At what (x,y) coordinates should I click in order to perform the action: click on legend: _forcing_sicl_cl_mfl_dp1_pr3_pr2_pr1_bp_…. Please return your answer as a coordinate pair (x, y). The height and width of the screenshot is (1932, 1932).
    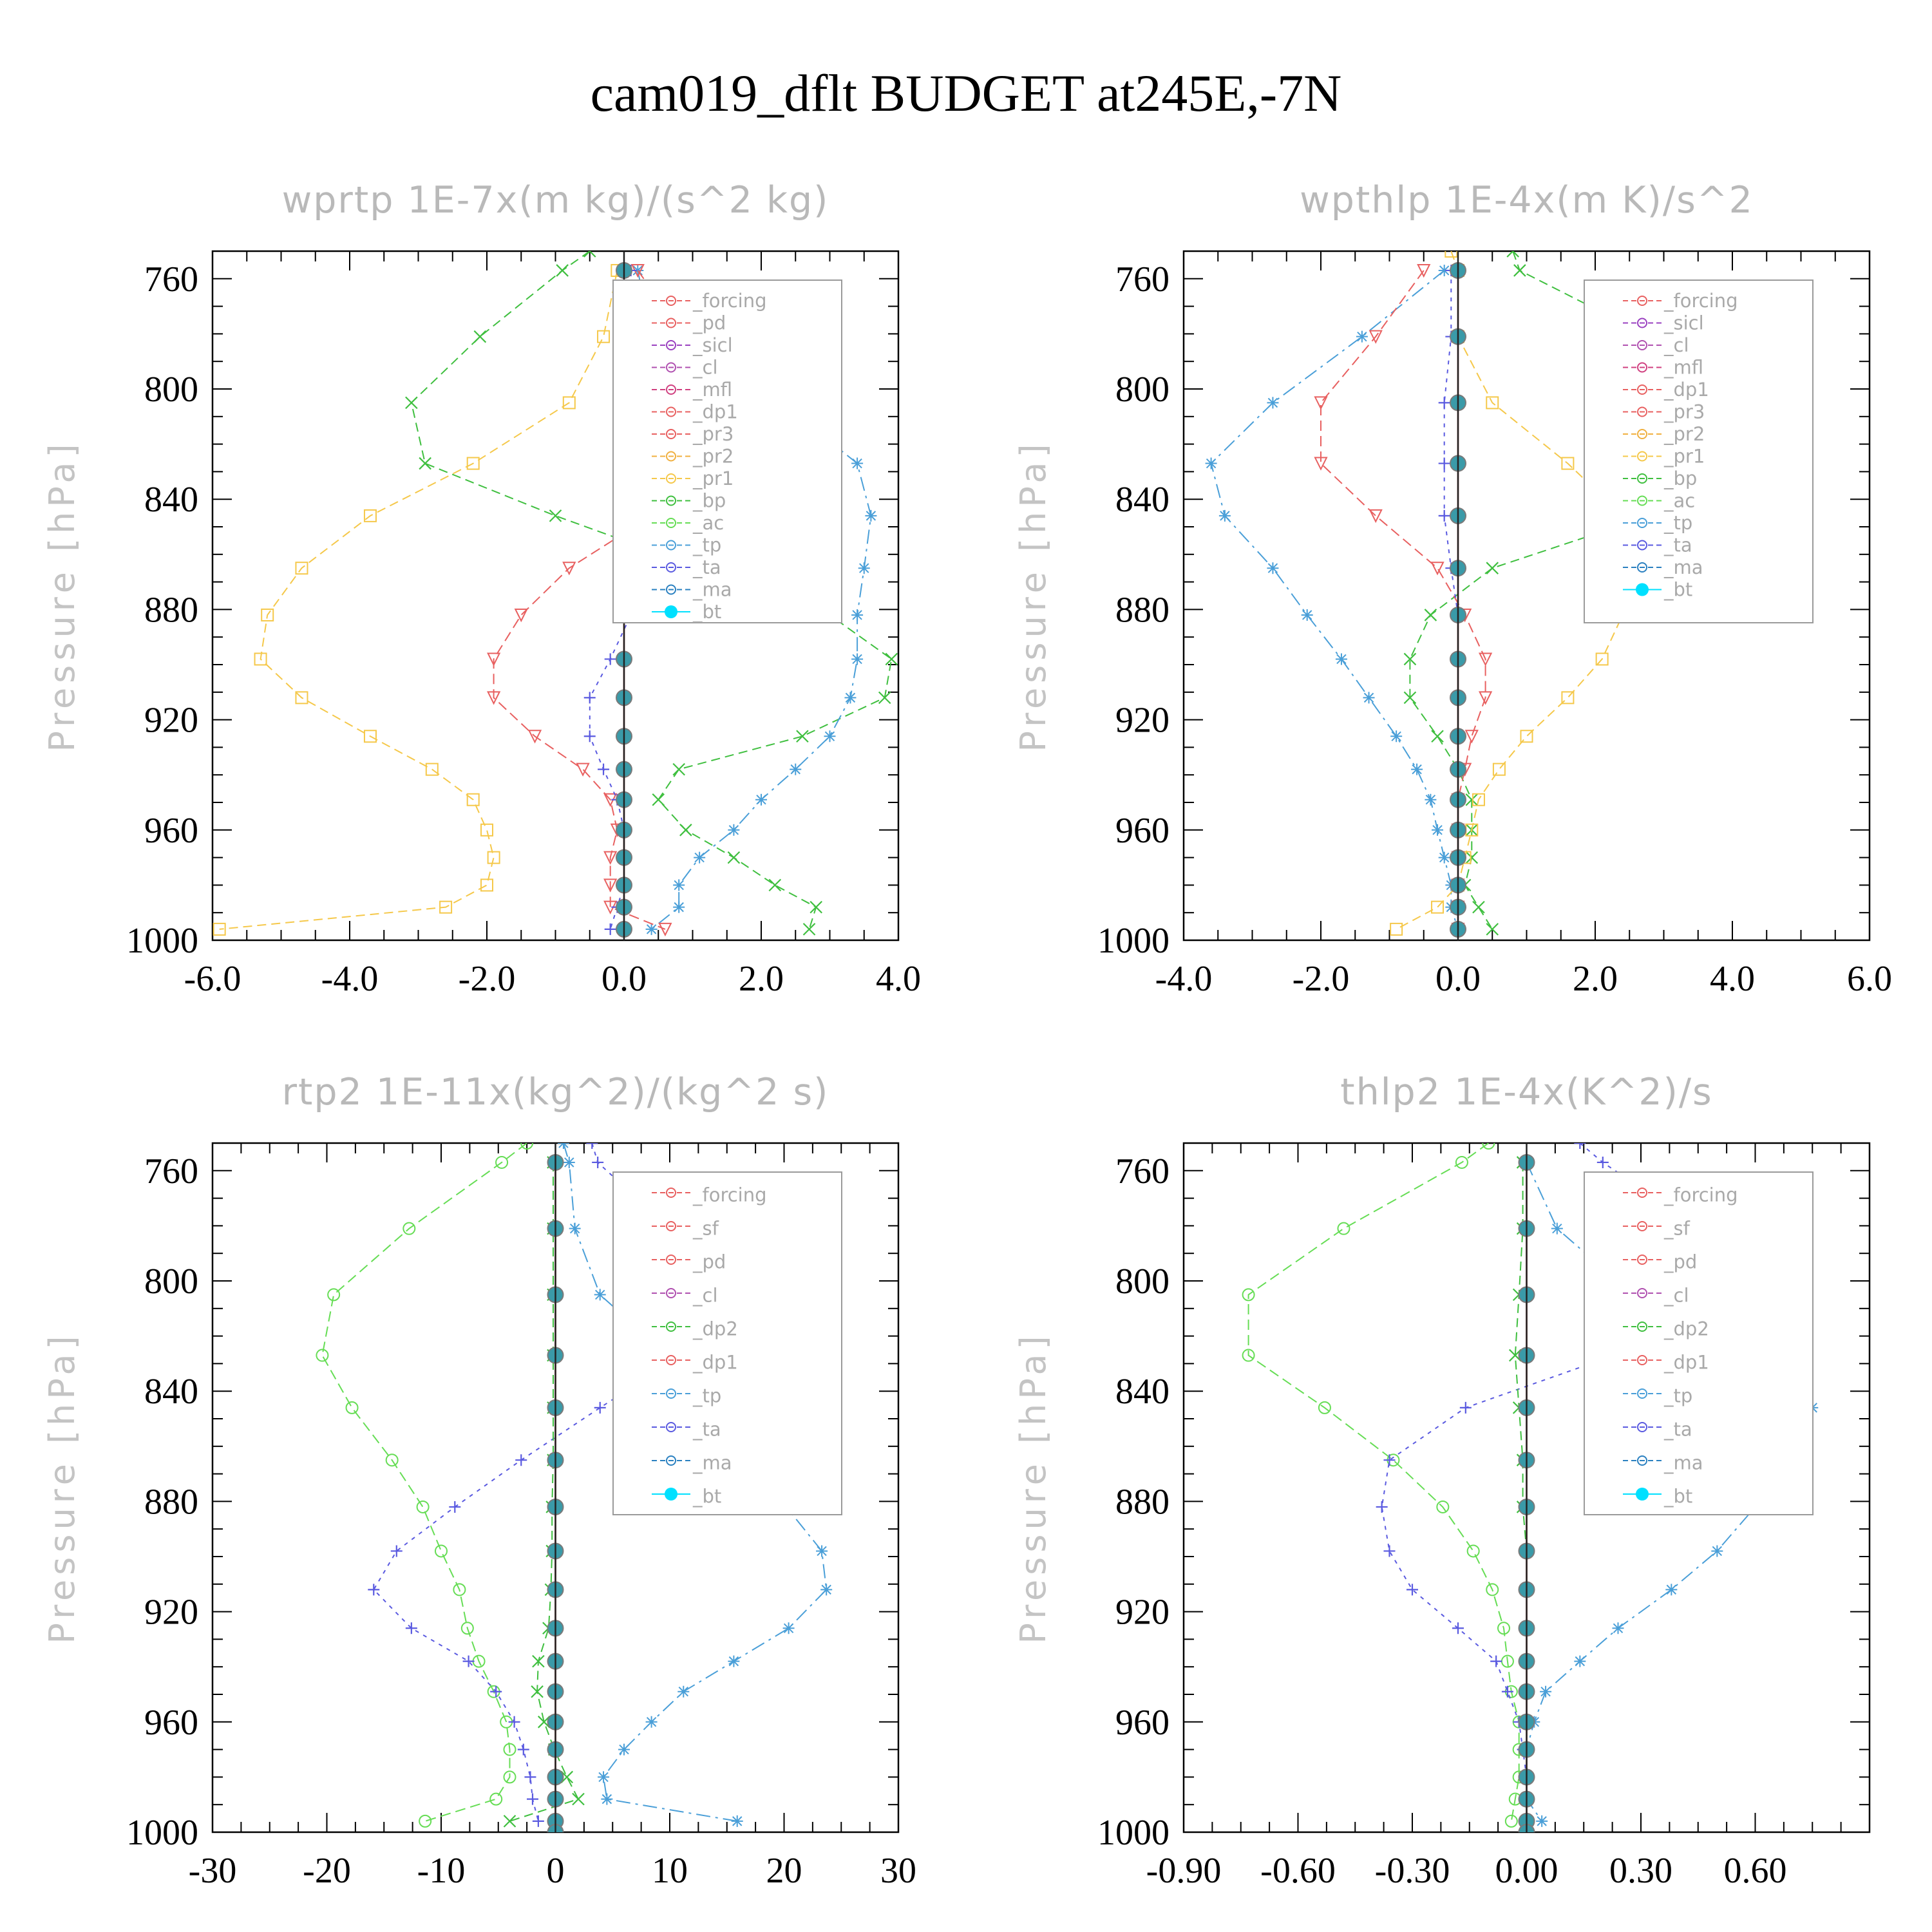
    Looking at the image, I should click on (1699, 451).